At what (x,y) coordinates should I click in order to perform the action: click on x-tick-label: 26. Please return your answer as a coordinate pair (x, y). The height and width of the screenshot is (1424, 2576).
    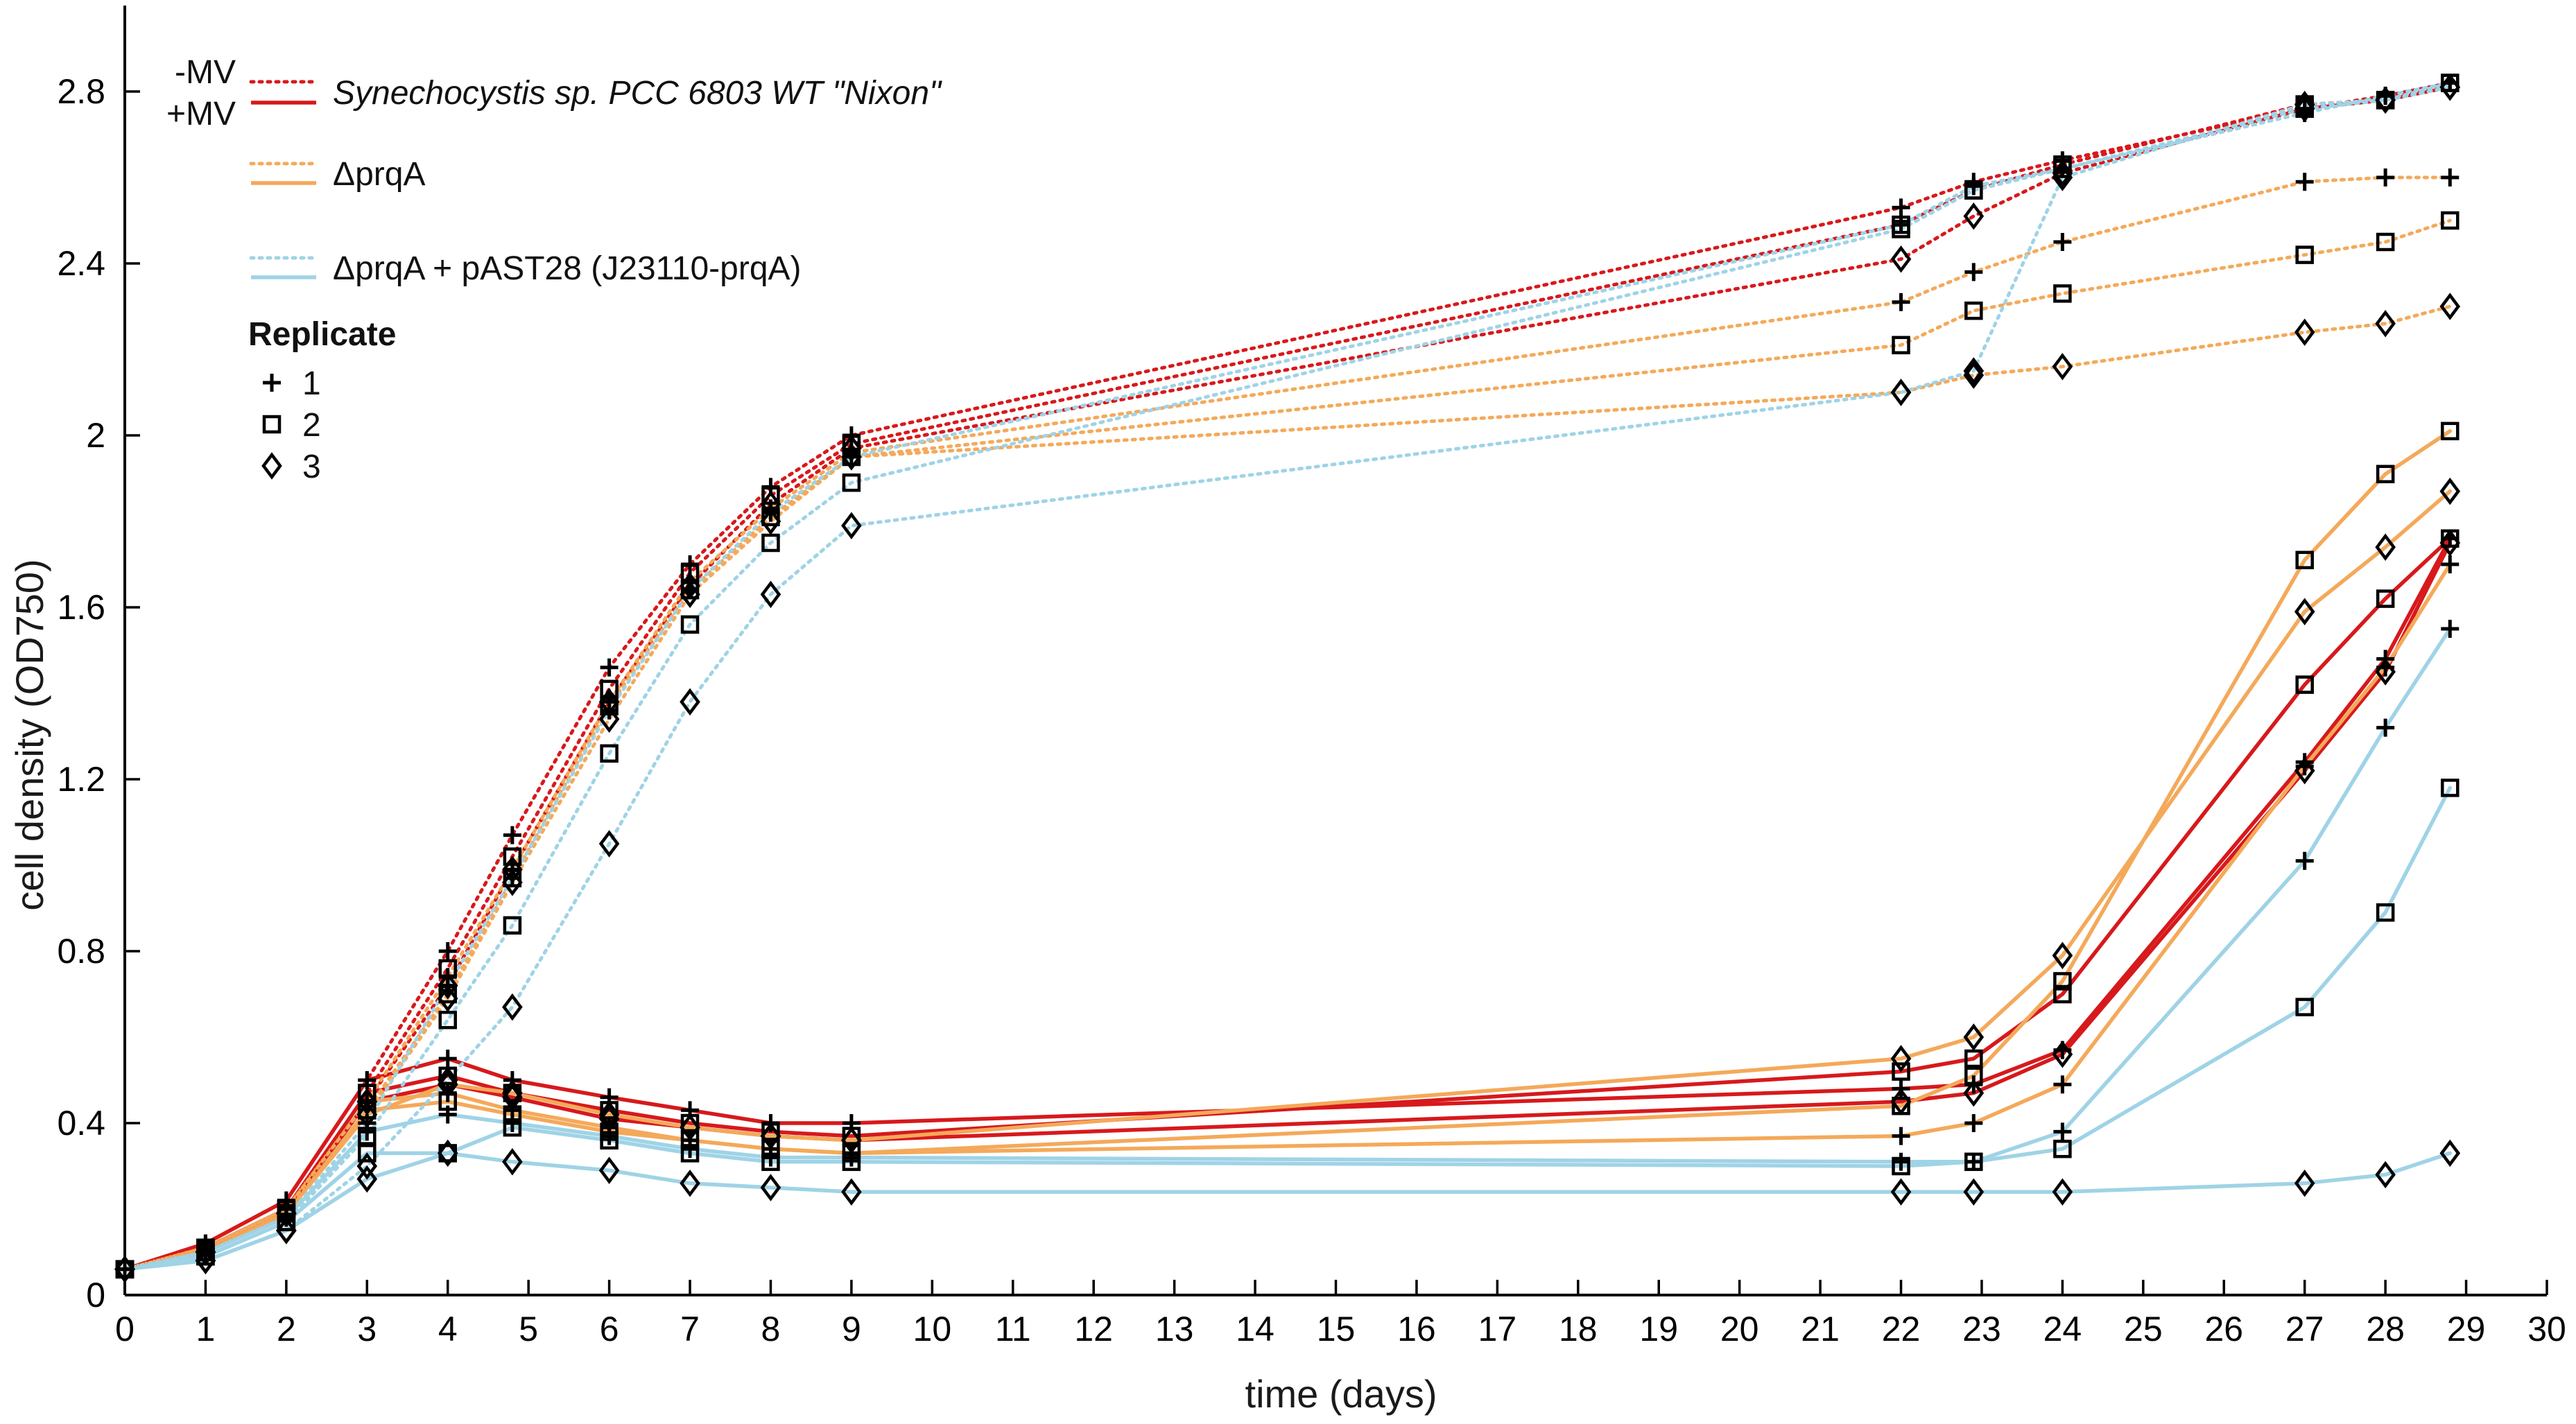
    Looking at the image, I should click on (2223, 1329).